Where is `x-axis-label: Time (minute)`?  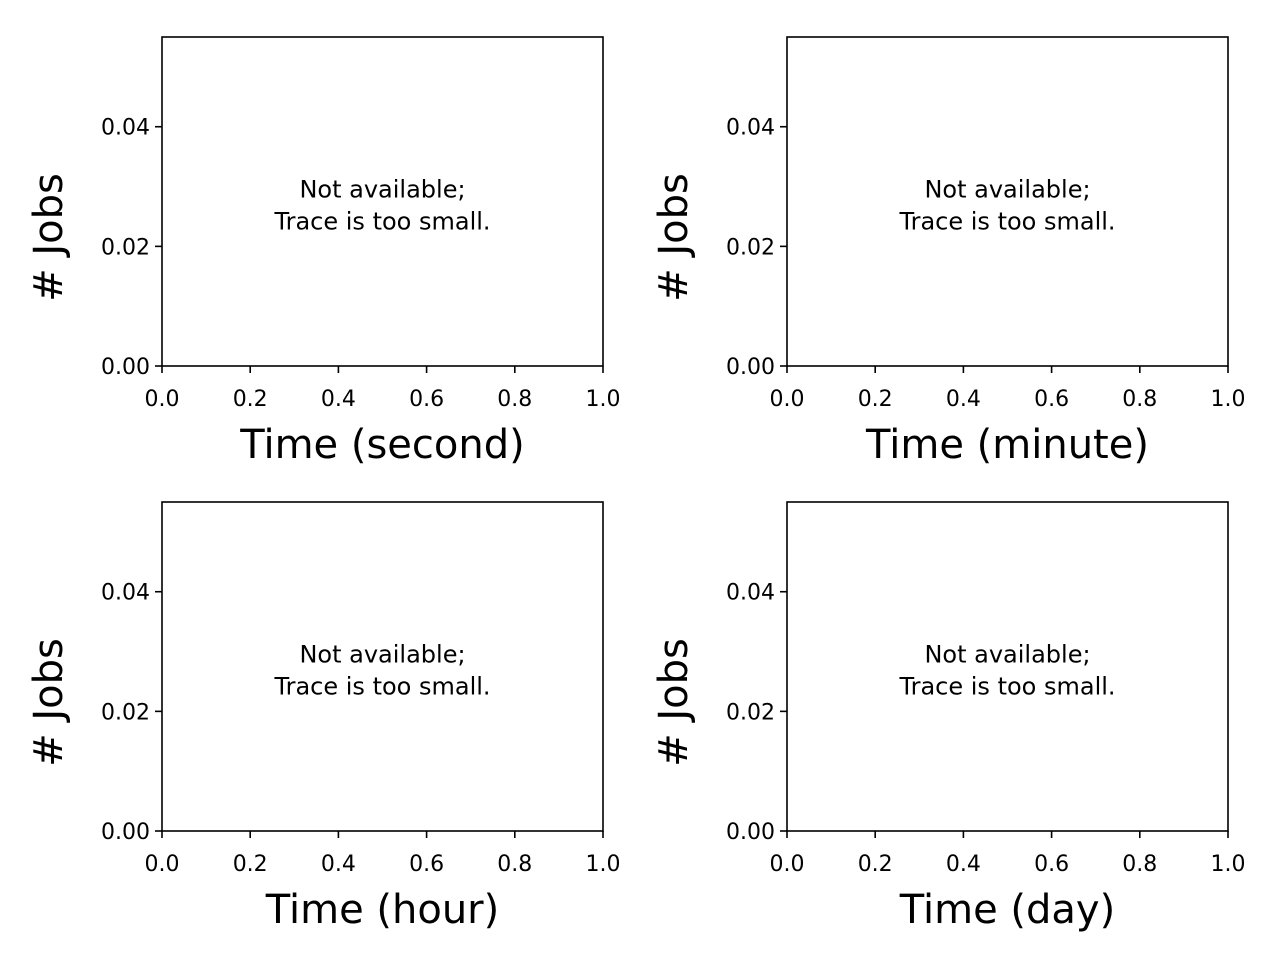
x-axis-label: Time (minute) is located at coordinates (1007, 445).